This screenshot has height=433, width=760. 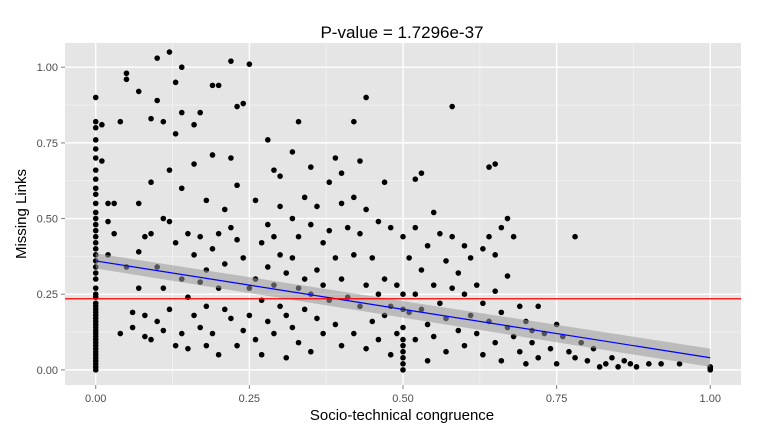 I want to click on y-tick-label: 1.00, so click(x=47, y=68).